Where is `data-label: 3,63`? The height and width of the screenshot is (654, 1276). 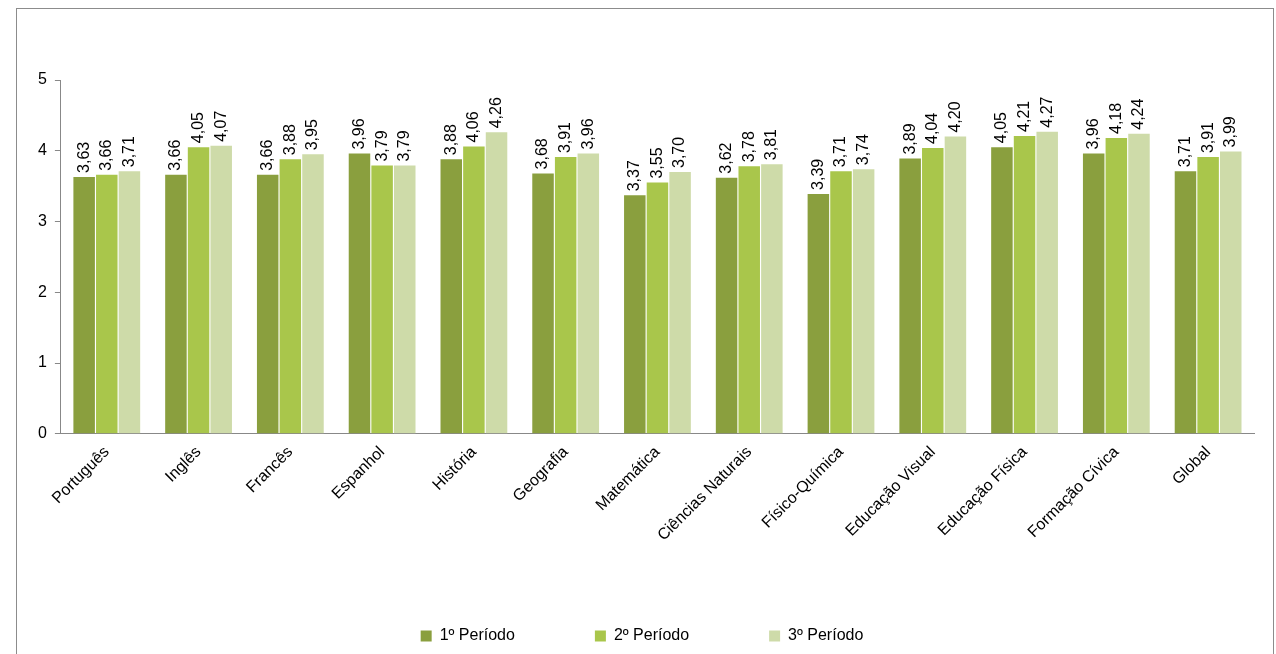 data-label: 3,63 is located at coordinates (83, 157).